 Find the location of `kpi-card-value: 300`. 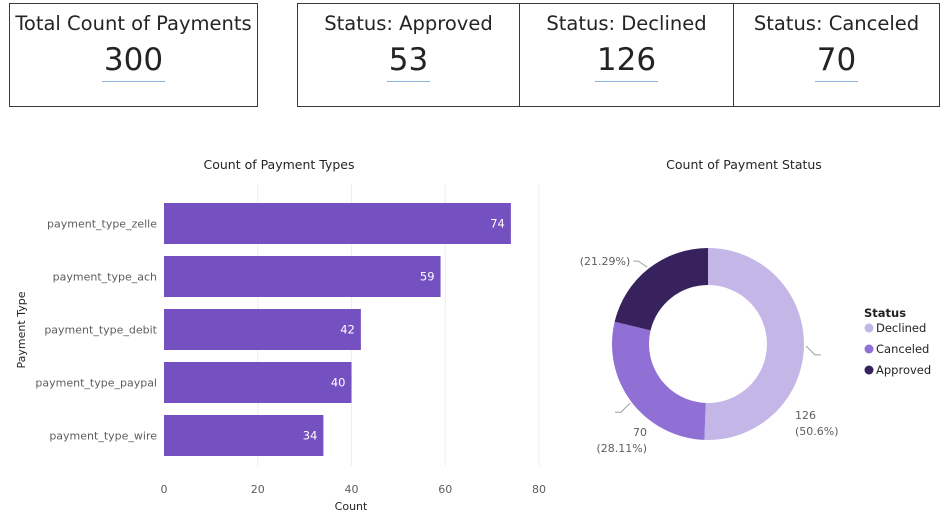

kpi-card-value: 300 is located at coordinates (133, 62).